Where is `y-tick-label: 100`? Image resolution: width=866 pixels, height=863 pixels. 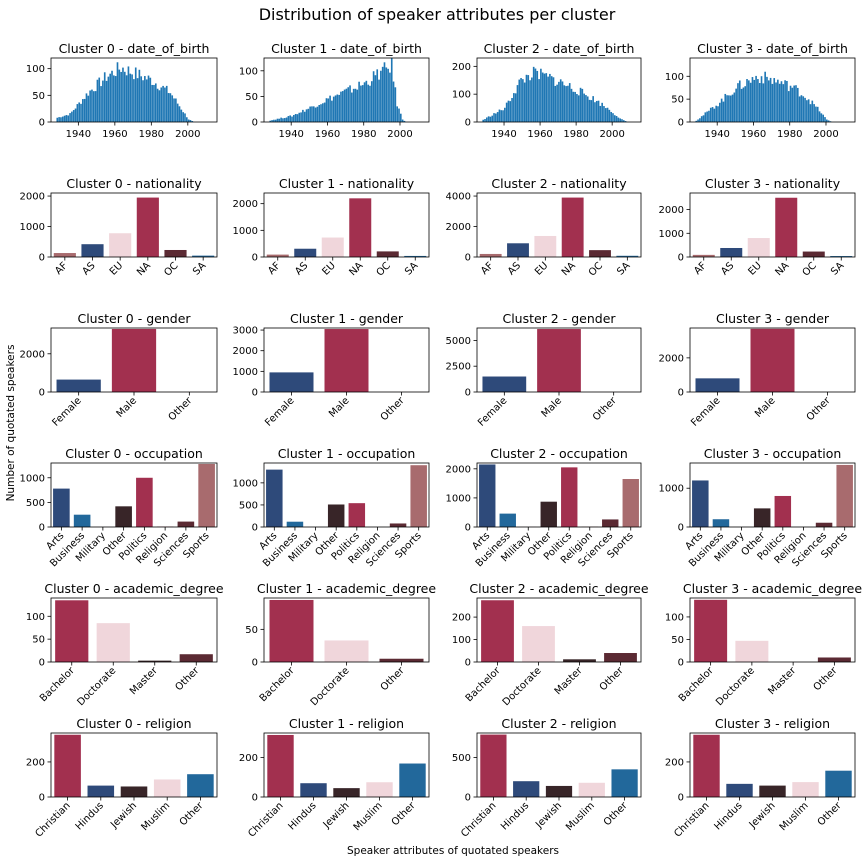 y-tick-label: 100 is located at coordinates (674, 617).